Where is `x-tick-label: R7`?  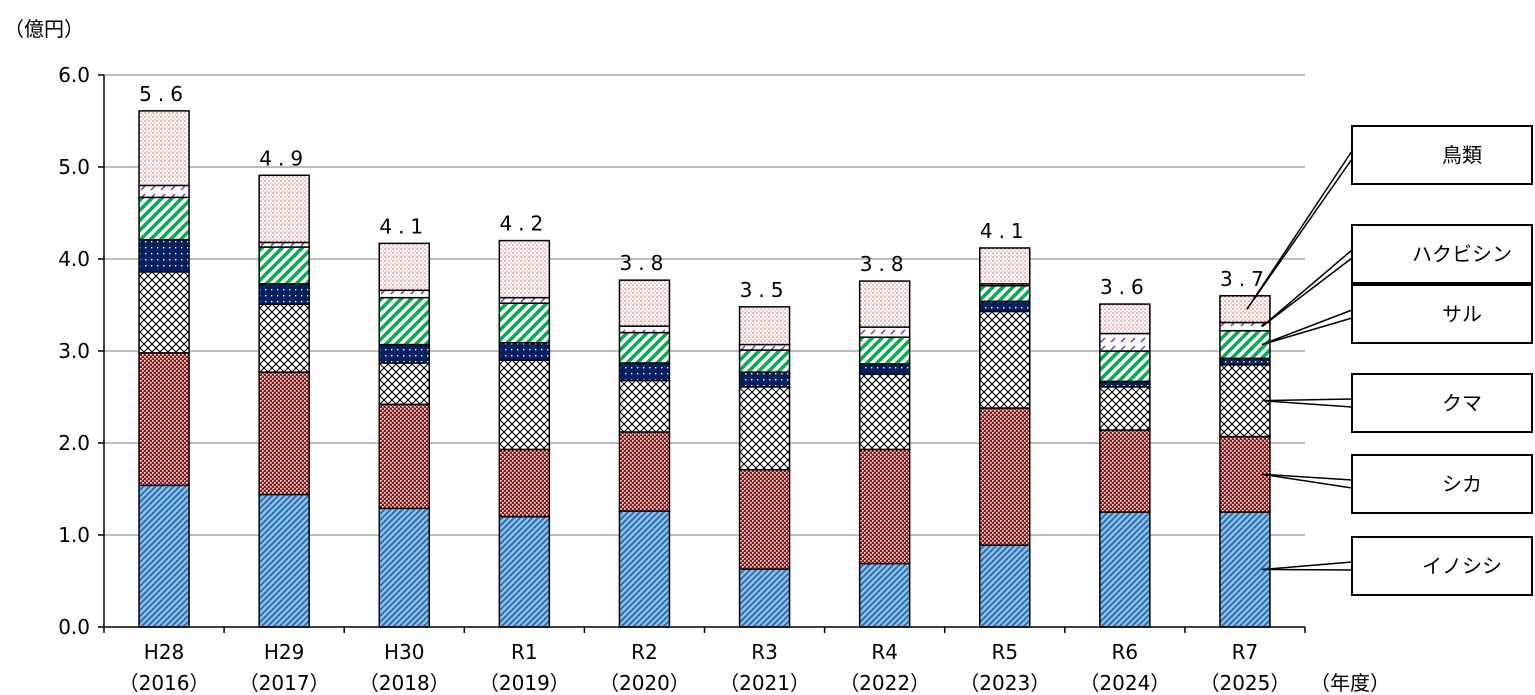 x-tick-label: R7 is located at coordinates (1245, 652).